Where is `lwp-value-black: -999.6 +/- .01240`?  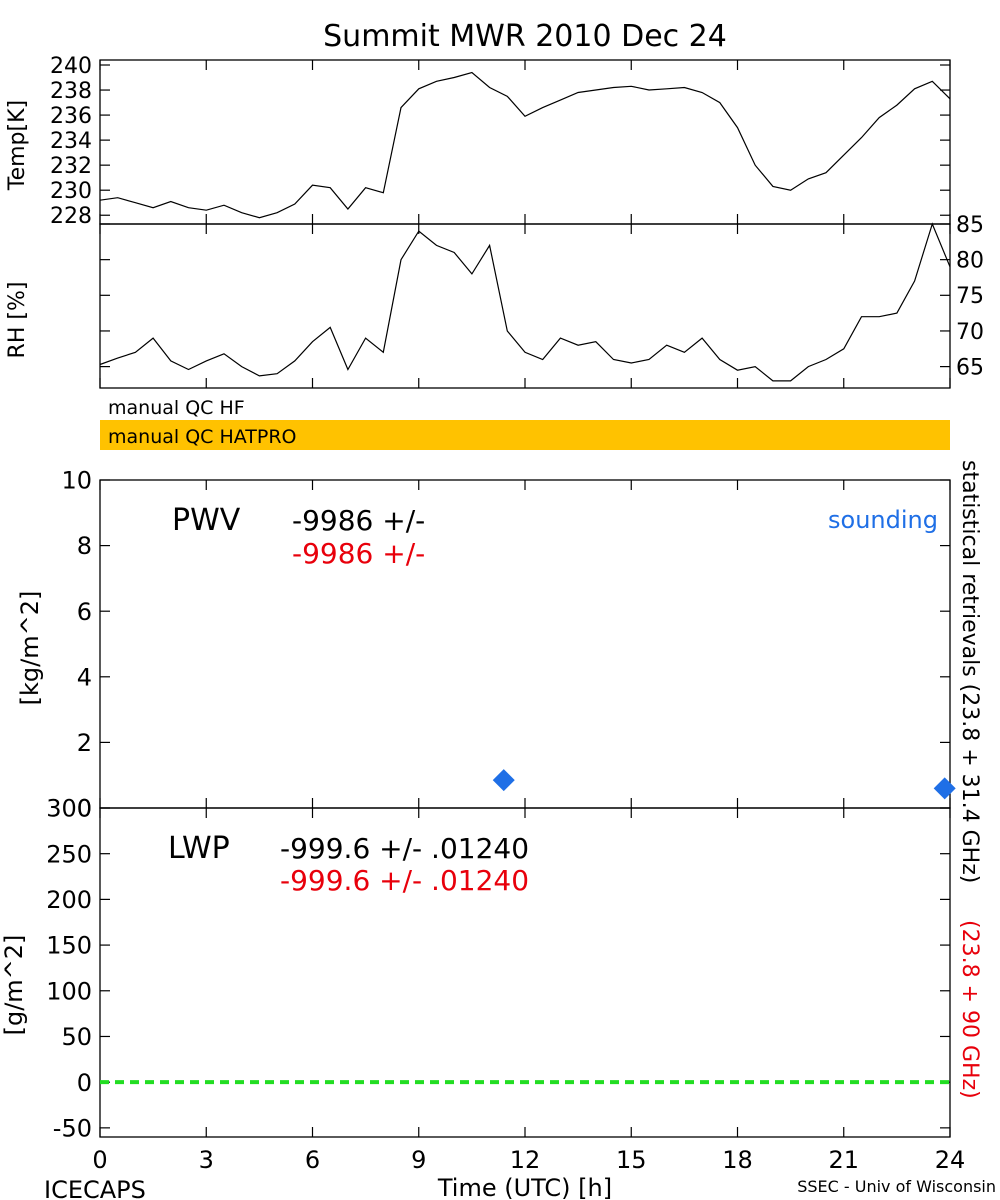 lwp-value-black: -999.6 +/- .01240 is located at coordinates (404, 848).